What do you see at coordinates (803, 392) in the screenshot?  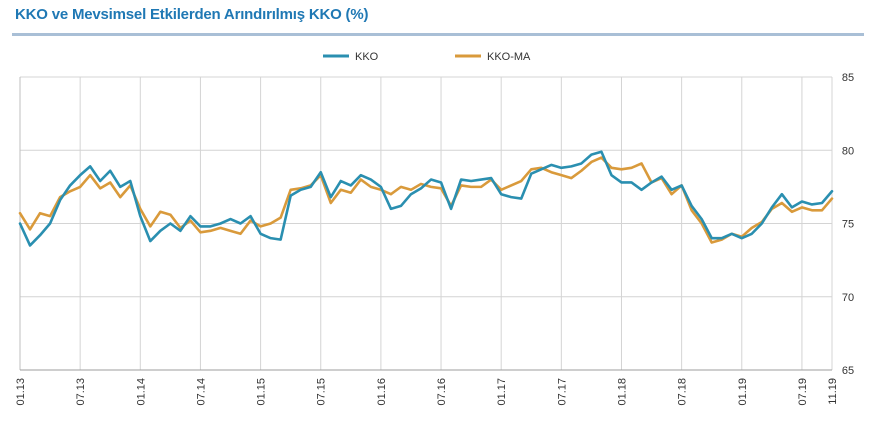 I see `x-tick-label: 07.19` at bounding box center [803, 392].